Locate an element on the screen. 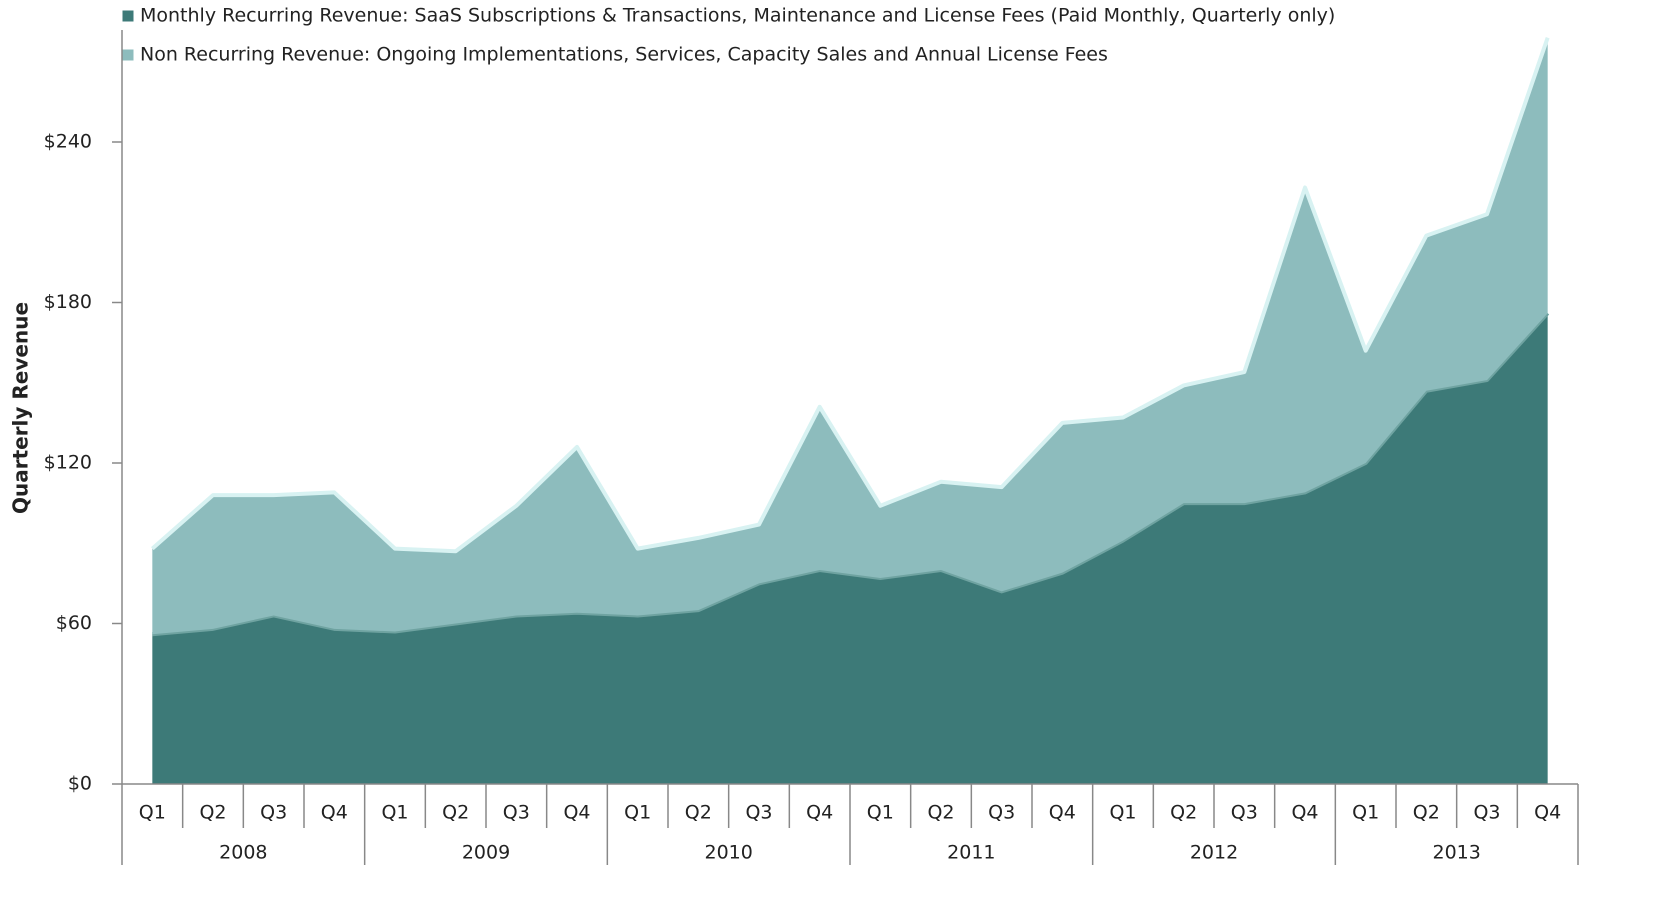 The height and width of the screenshot is (923, 1673). y-tick-label: $240 is located at coordinates (68, 142).